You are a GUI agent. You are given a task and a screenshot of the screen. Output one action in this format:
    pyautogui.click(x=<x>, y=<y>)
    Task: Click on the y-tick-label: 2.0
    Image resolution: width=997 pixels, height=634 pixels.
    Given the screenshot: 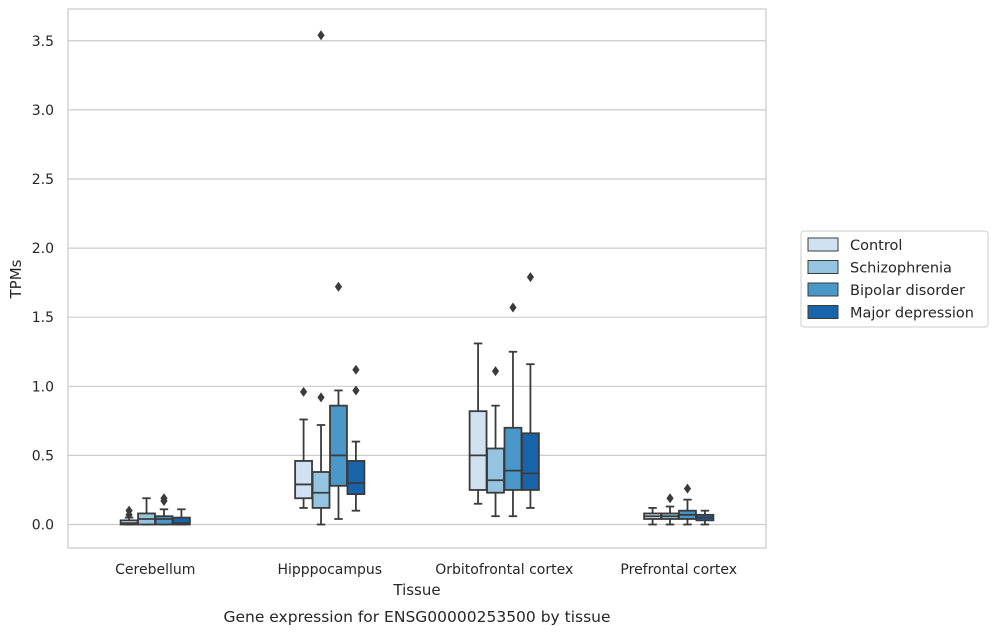 What is the action you would take?
    pyautogui.click(x=43, y=249)
    